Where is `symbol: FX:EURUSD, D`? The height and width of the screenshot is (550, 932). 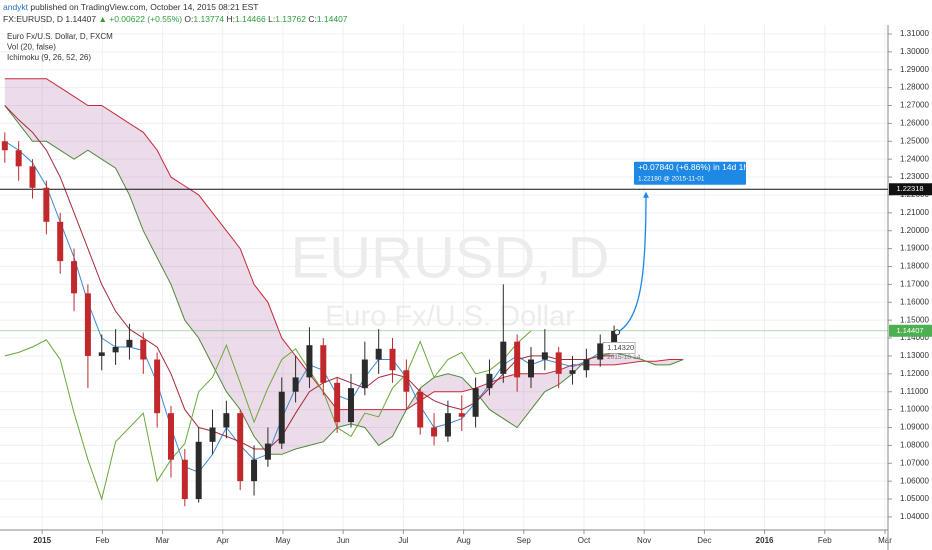
symbol: FX:EURUSD, D is located at coordinates (33, 19).